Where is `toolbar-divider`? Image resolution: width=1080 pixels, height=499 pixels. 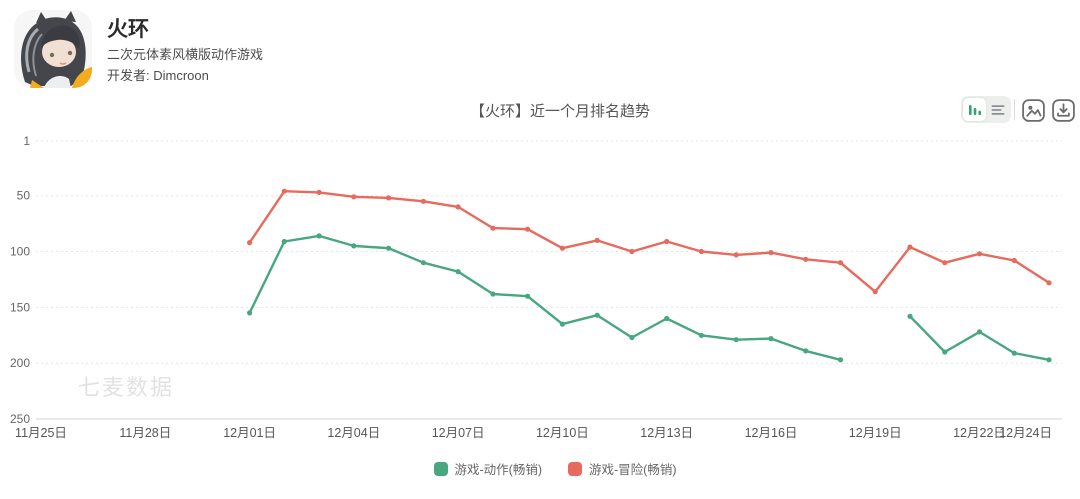 toolbar-divider is located at coordinates (1014, 109).